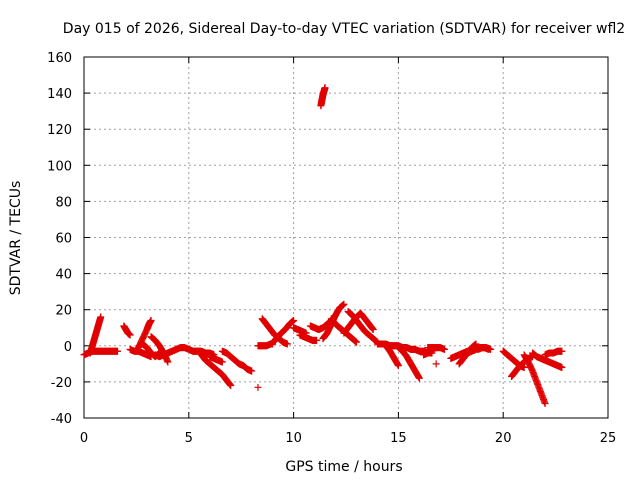 Image resolution: width=640 pixels, height=480 pixels. I want to click on series-seg20, so click(323, 97).